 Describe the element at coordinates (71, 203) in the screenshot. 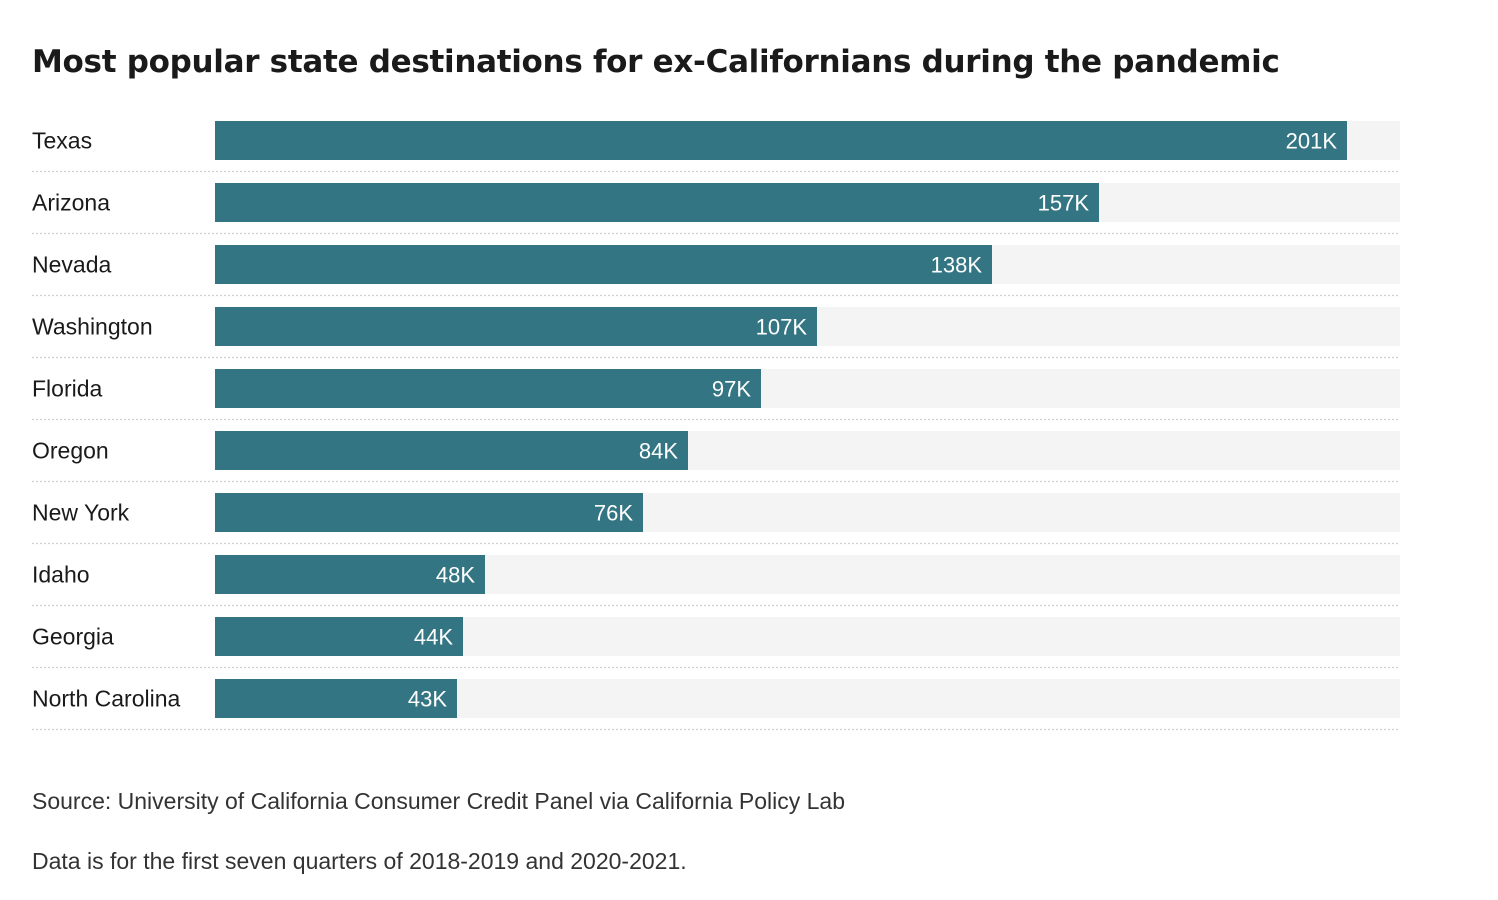

I see `category-label: Arizona` at that location.